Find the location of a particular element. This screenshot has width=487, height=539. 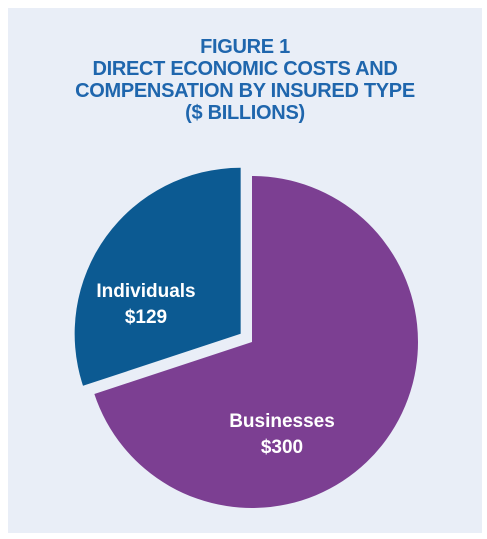

slice-value-businesses: $300 is located at coordinates (282, 447).